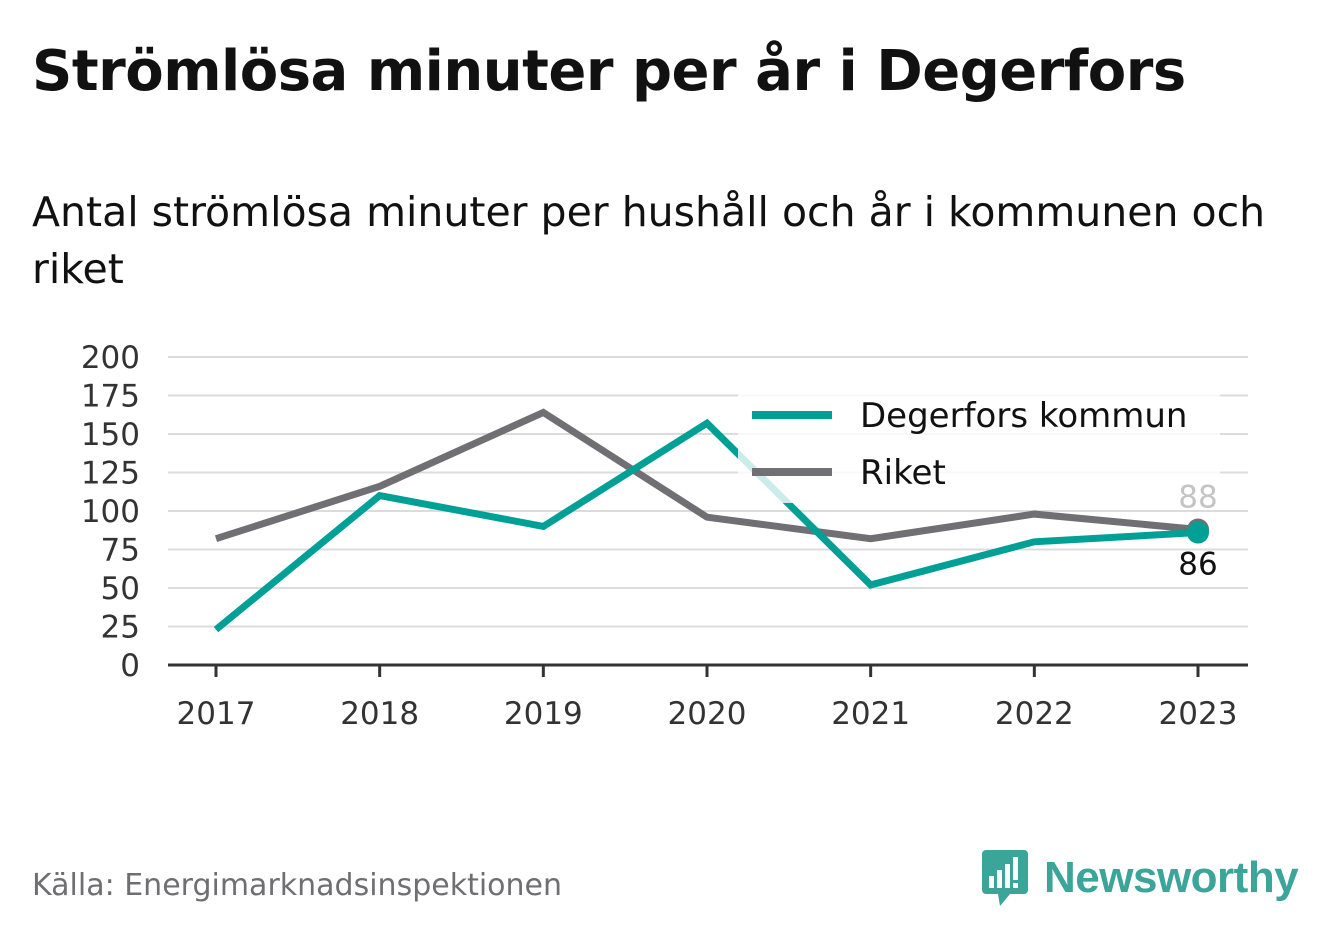  What do you see at coordinates (110, 397) in the screenshot?
I see `y-tick-label: 175` at bounding box center [110, 397].